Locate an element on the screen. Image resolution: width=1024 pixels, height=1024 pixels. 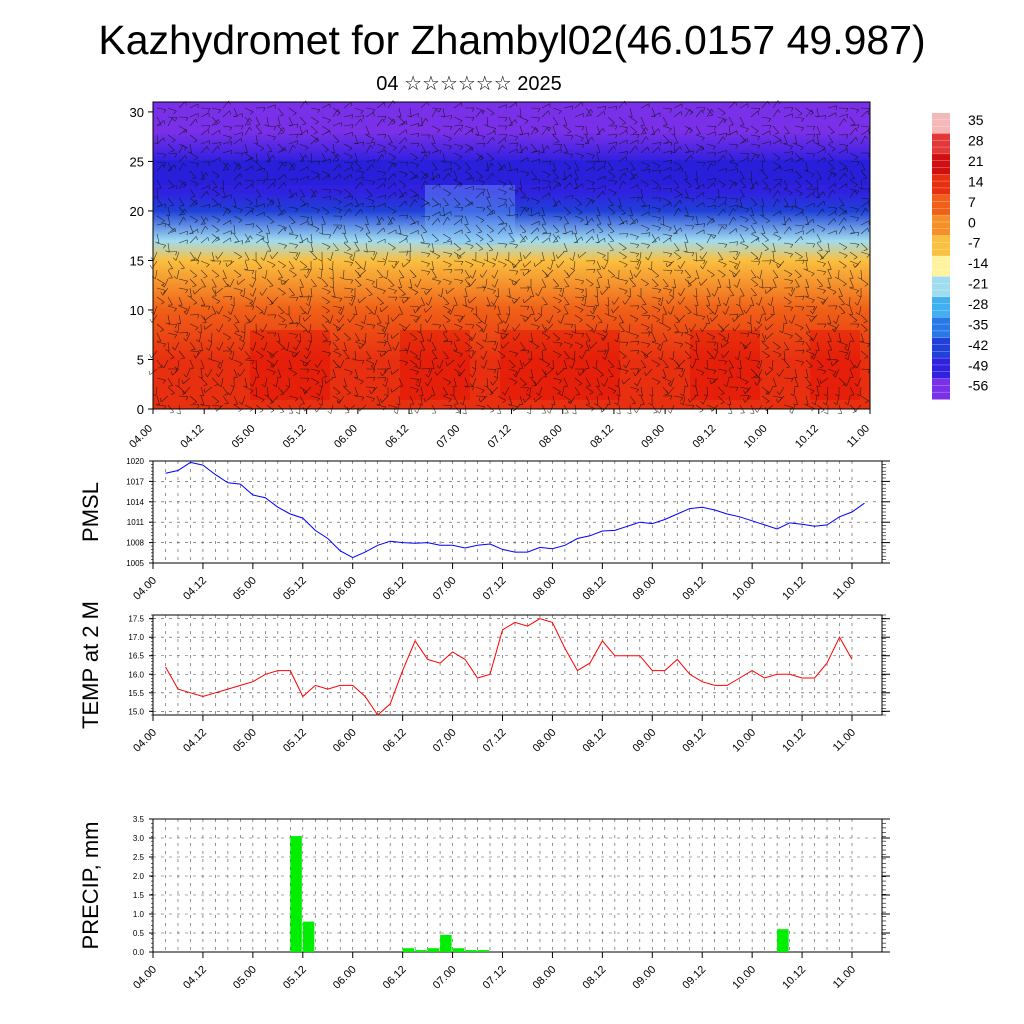
colorbar-label: 0 is located at coordinates (972, 222).